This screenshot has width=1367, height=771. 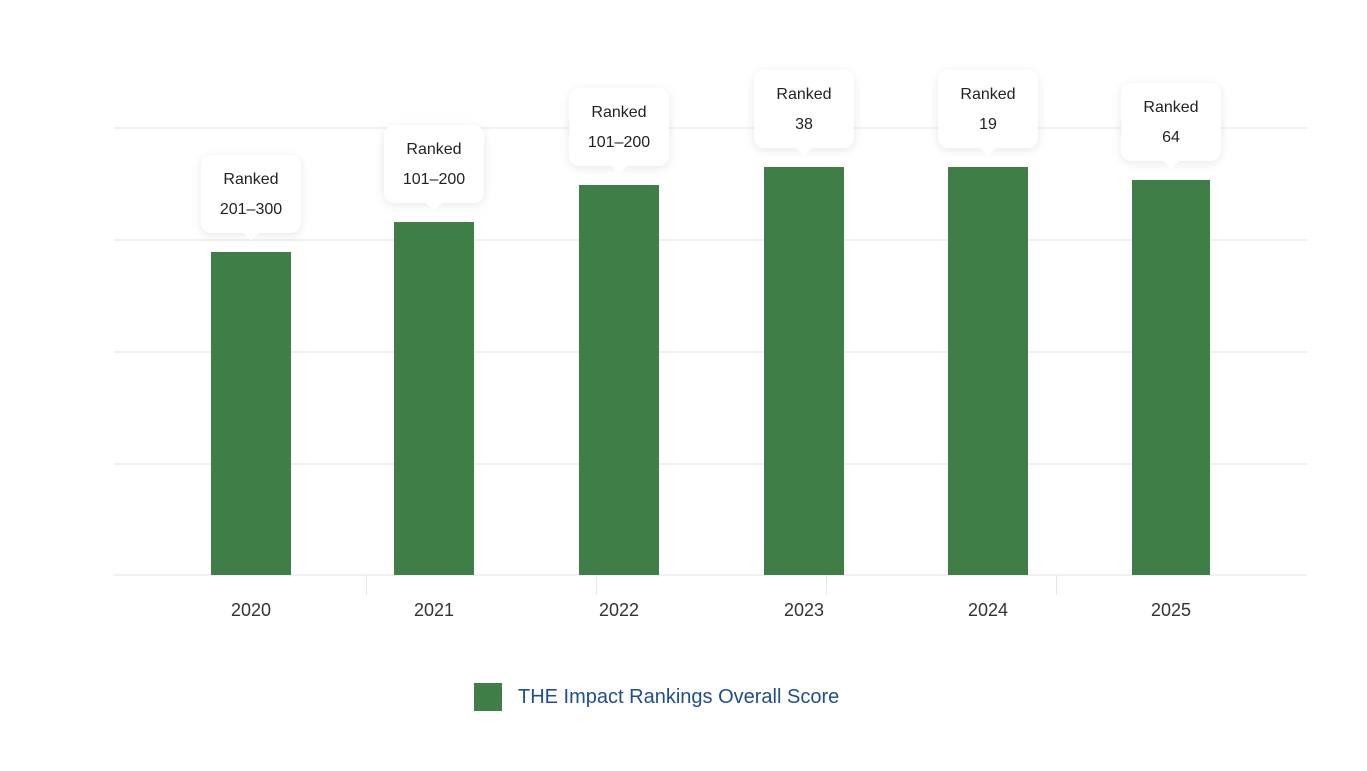 I want to click on tooltip-rank-value: 38, so click(x=804, y=124).